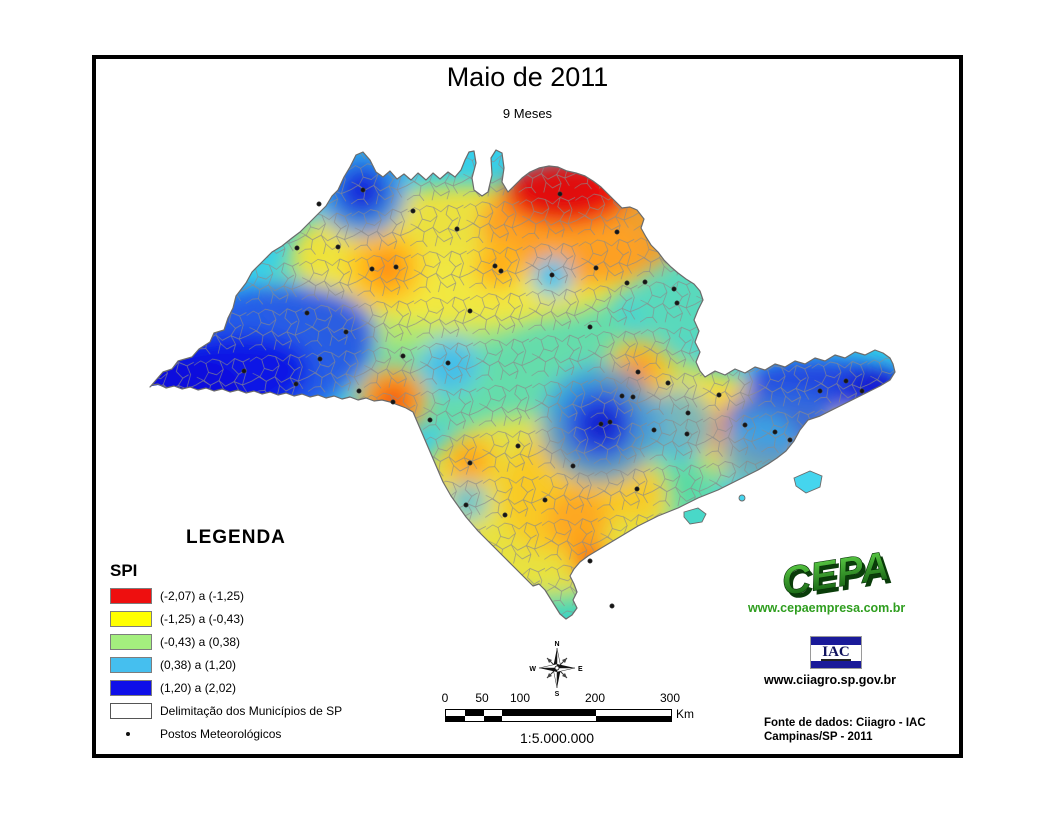 Image resolution: width=1056 pixels, height=816 pixels. I want to click on scalebar-tick-100: 100, so click(520, 698).